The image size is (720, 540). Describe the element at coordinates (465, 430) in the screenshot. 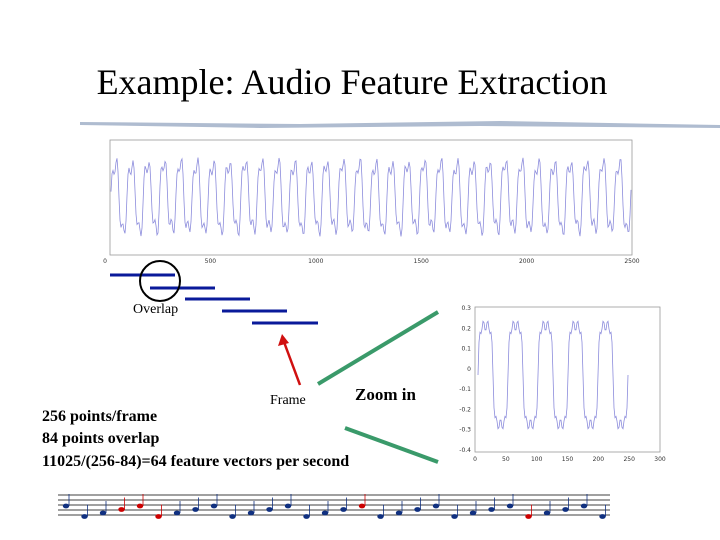

I see `y-tick-label: -0.3` at that location.